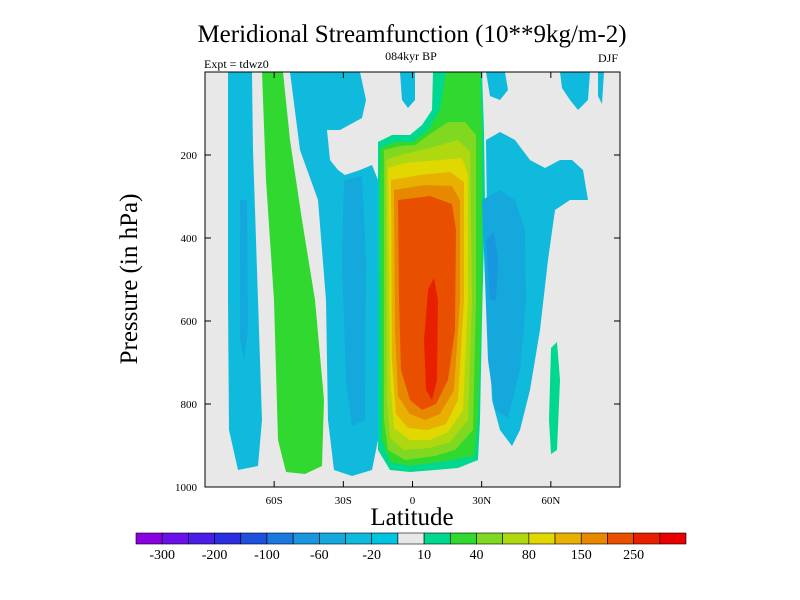 This screenshot has width=800, height=600. What do you see at coordinates (476, 555) in the screenshot?
I see `colorbar-label: 40` at bounding box center [476, 555].